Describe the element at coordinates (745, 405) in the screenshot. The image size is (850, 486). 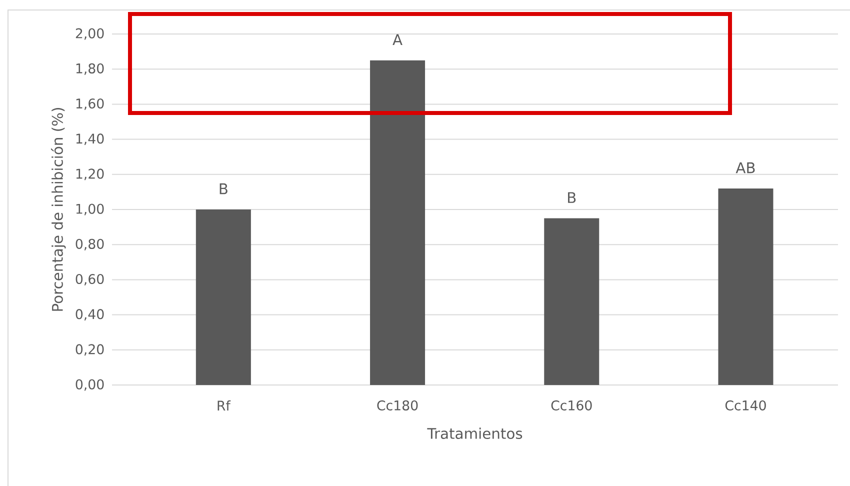
I see `x-tick-label: Cc140` at that location.